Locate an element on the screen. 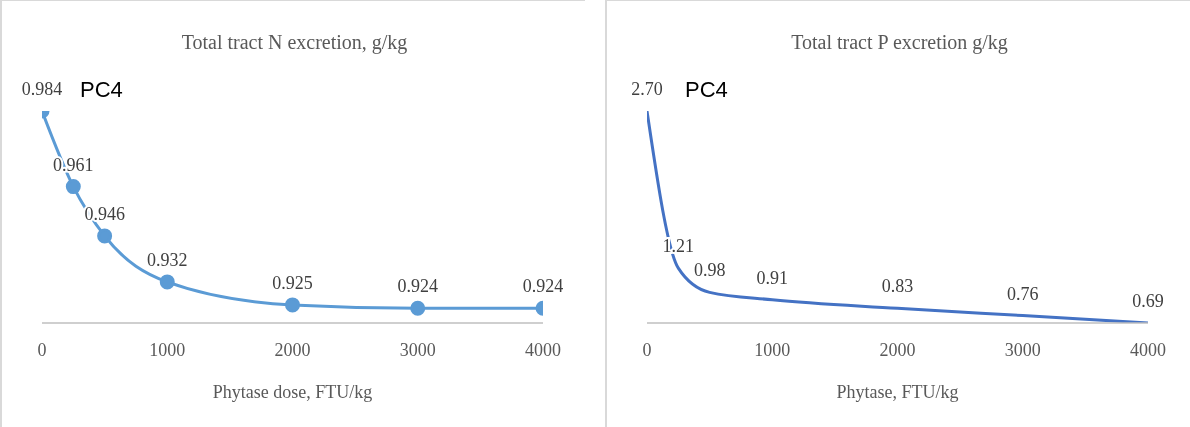 This screenshot has width=1190, height=427. chart-title: Total tract P excretion g/kg is located at coordinates (899, 42).